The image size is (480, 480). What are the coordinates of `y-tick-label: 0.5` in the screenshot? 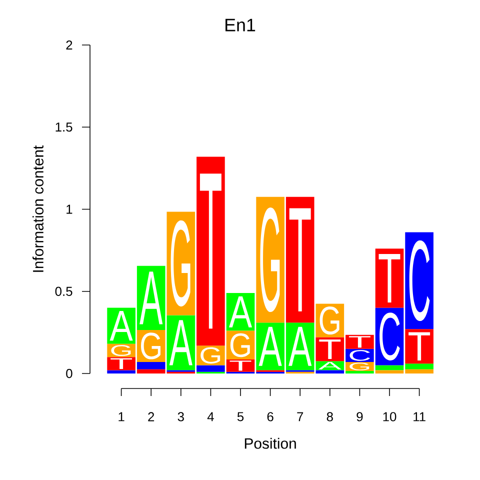 It's located at (63, 291).